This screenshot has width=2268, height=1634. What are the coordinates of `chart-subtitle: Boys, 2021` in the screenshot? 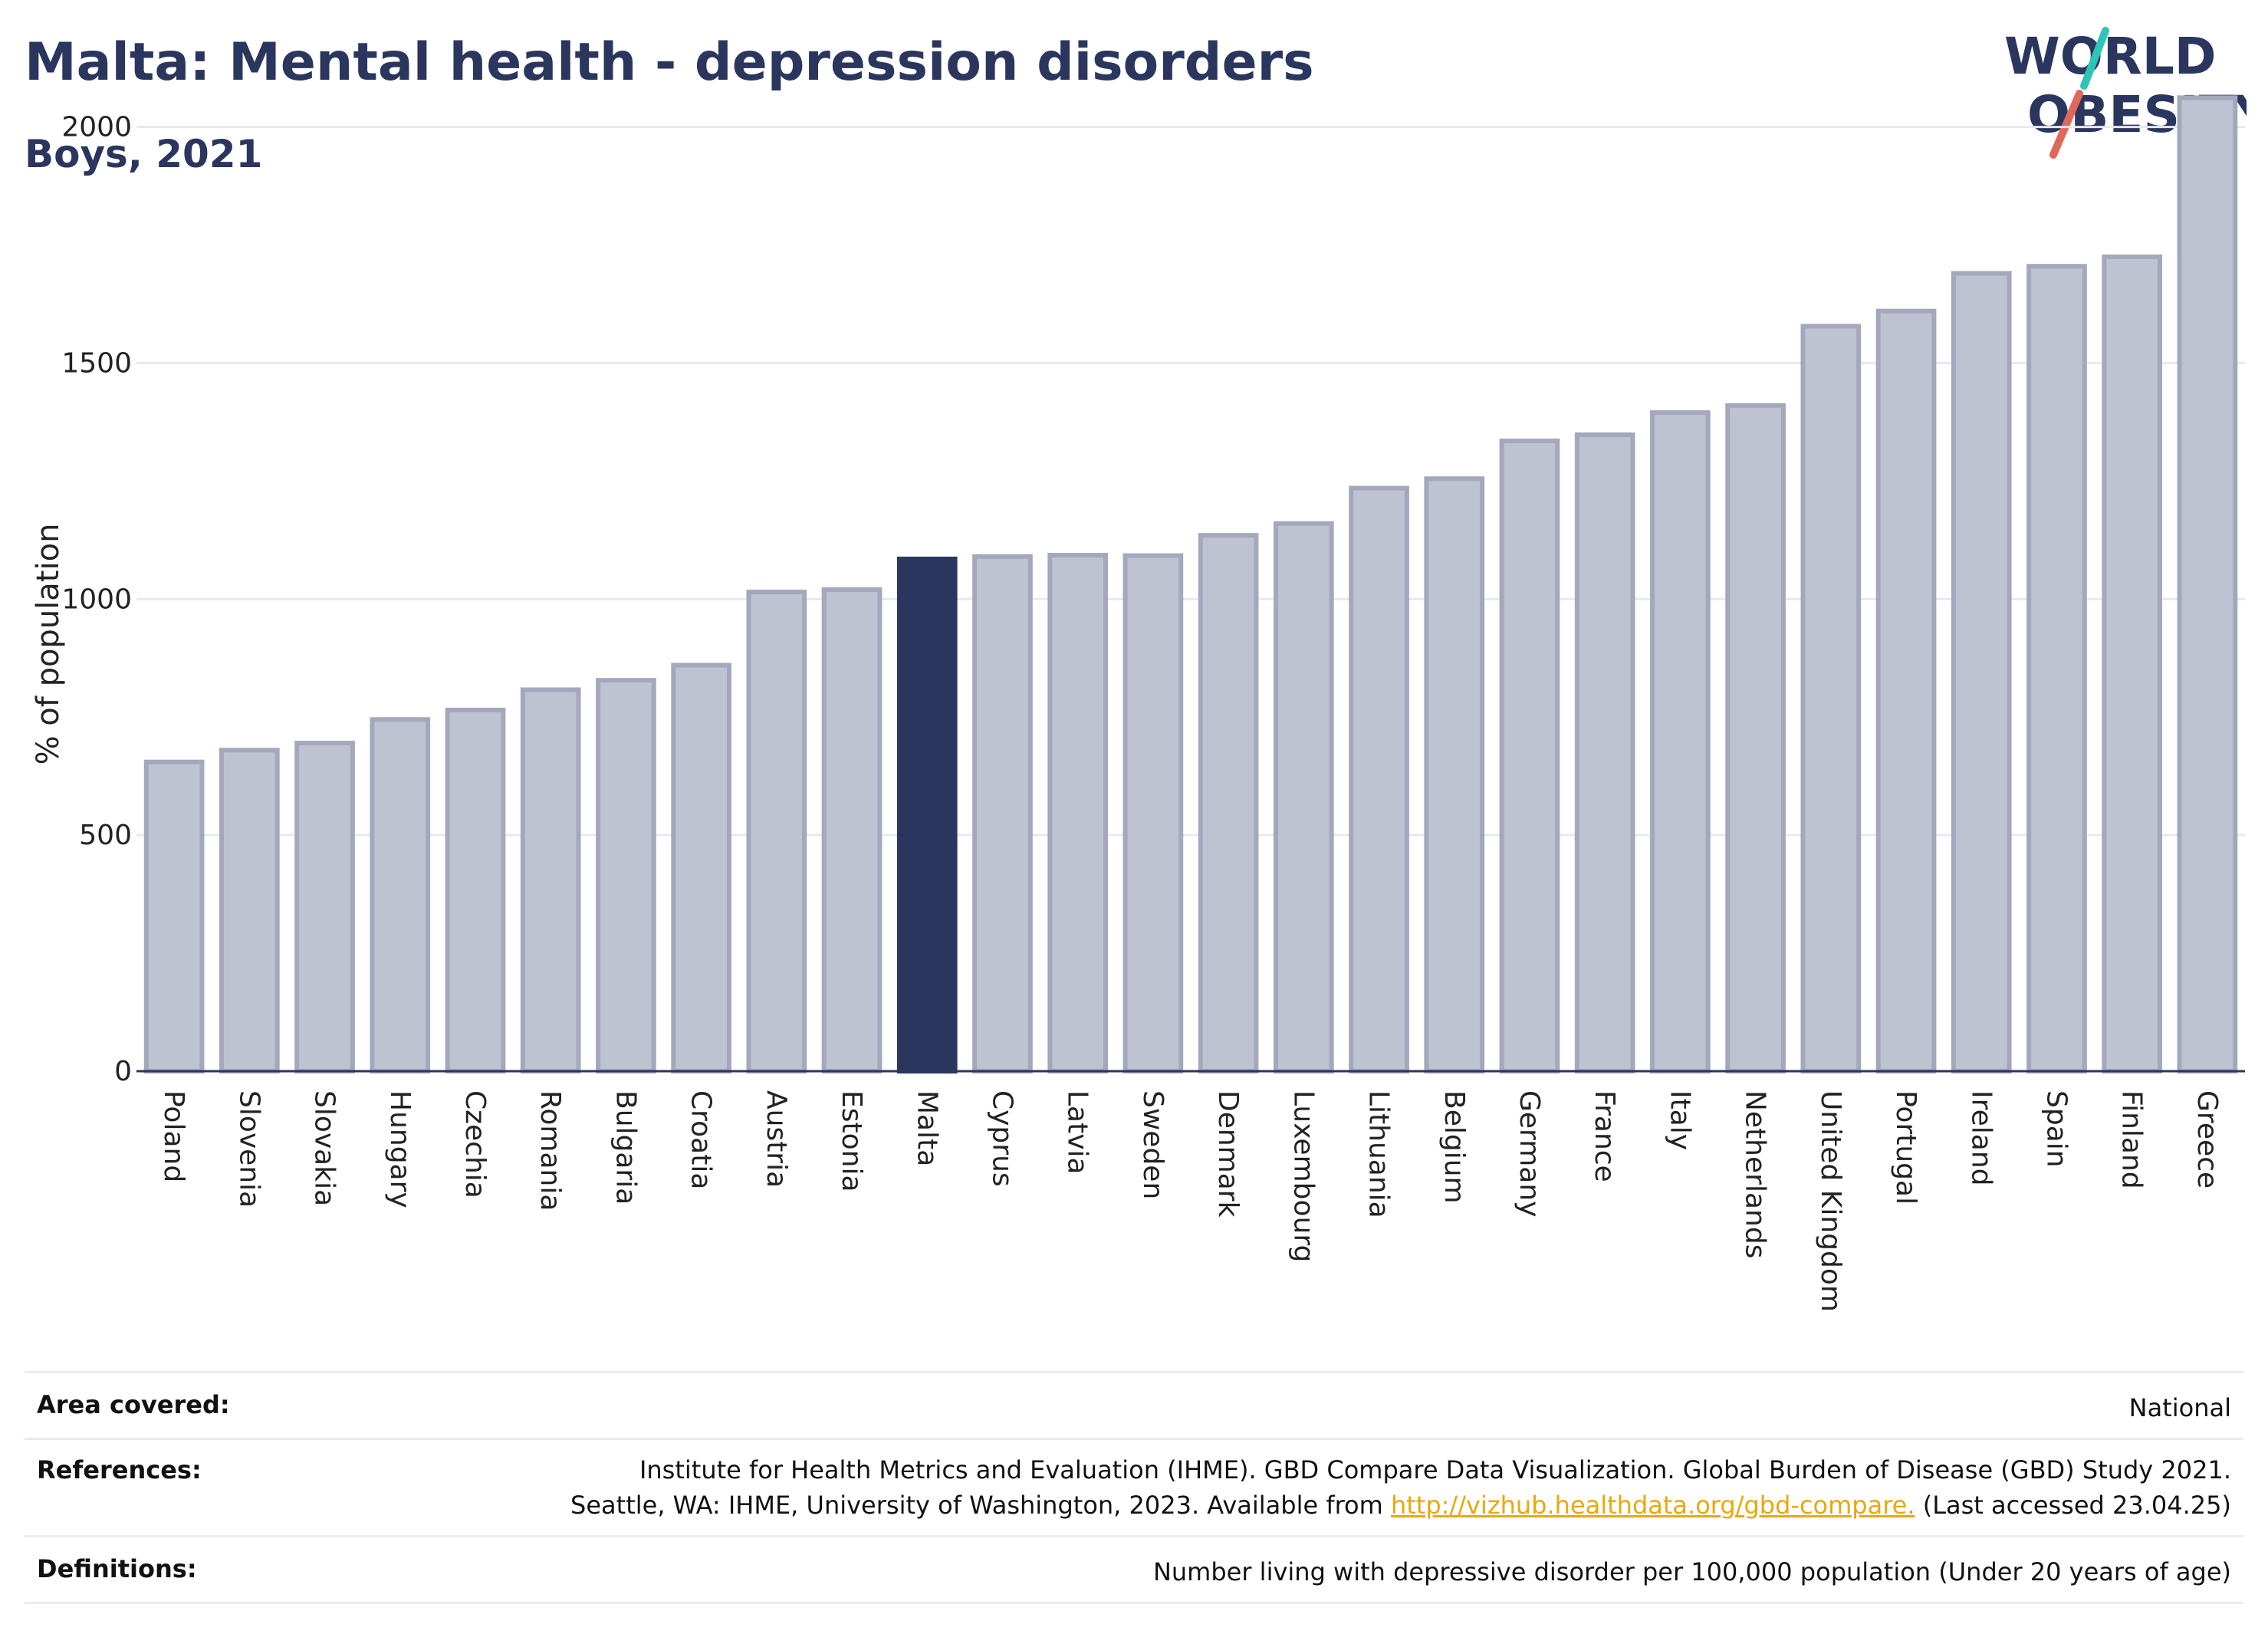 It's located at (144, 154).